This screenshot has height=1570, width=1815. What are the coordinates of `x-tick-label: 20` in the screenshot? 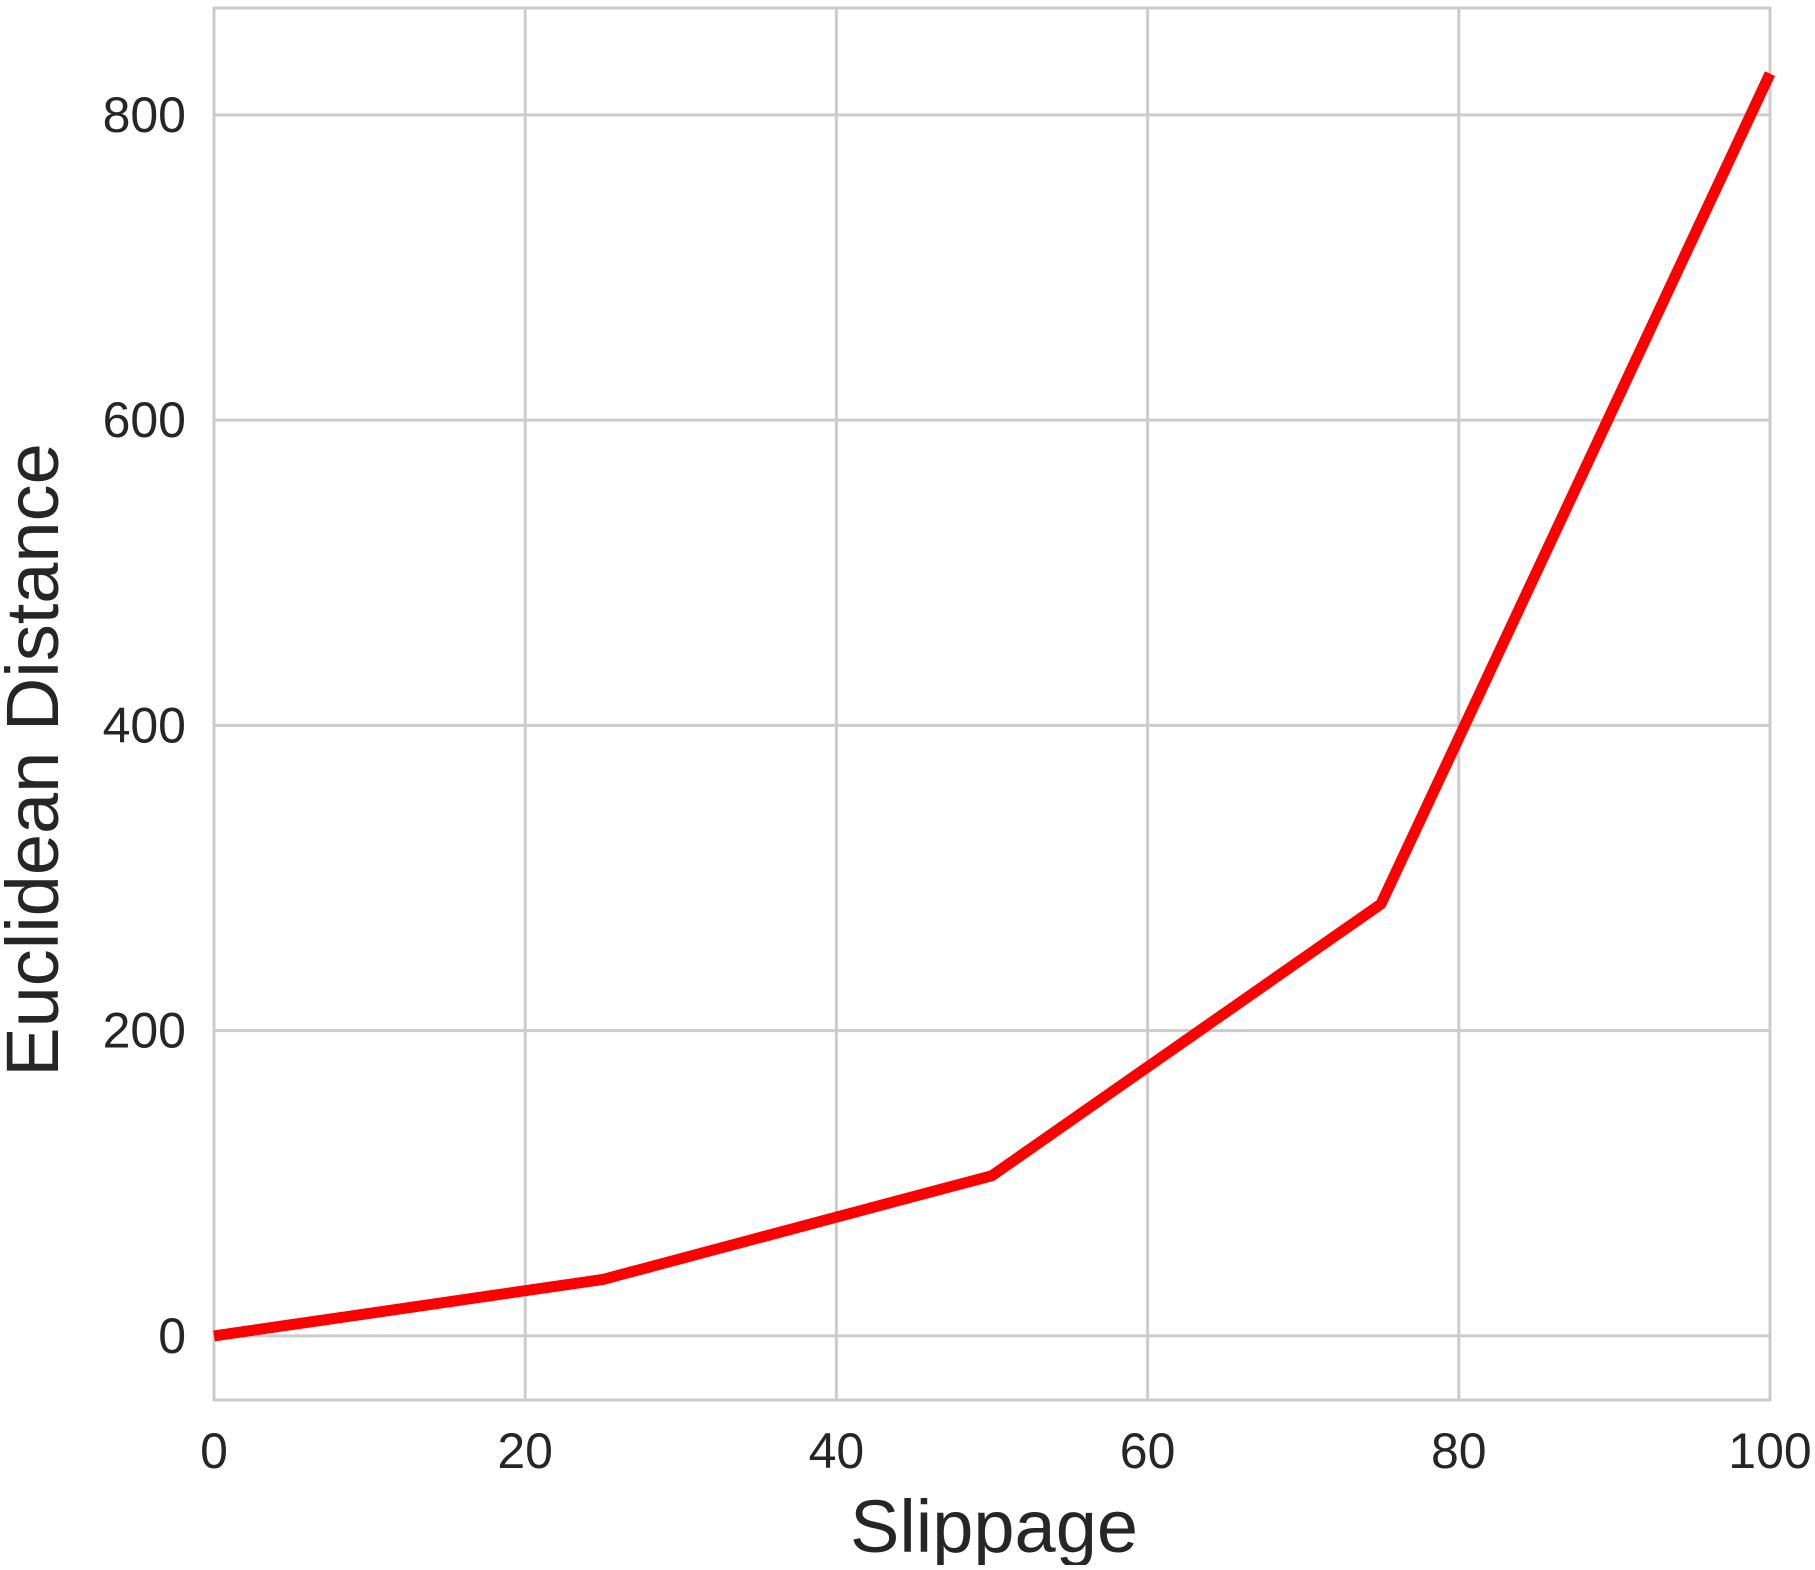 It's located at (525, 1451).